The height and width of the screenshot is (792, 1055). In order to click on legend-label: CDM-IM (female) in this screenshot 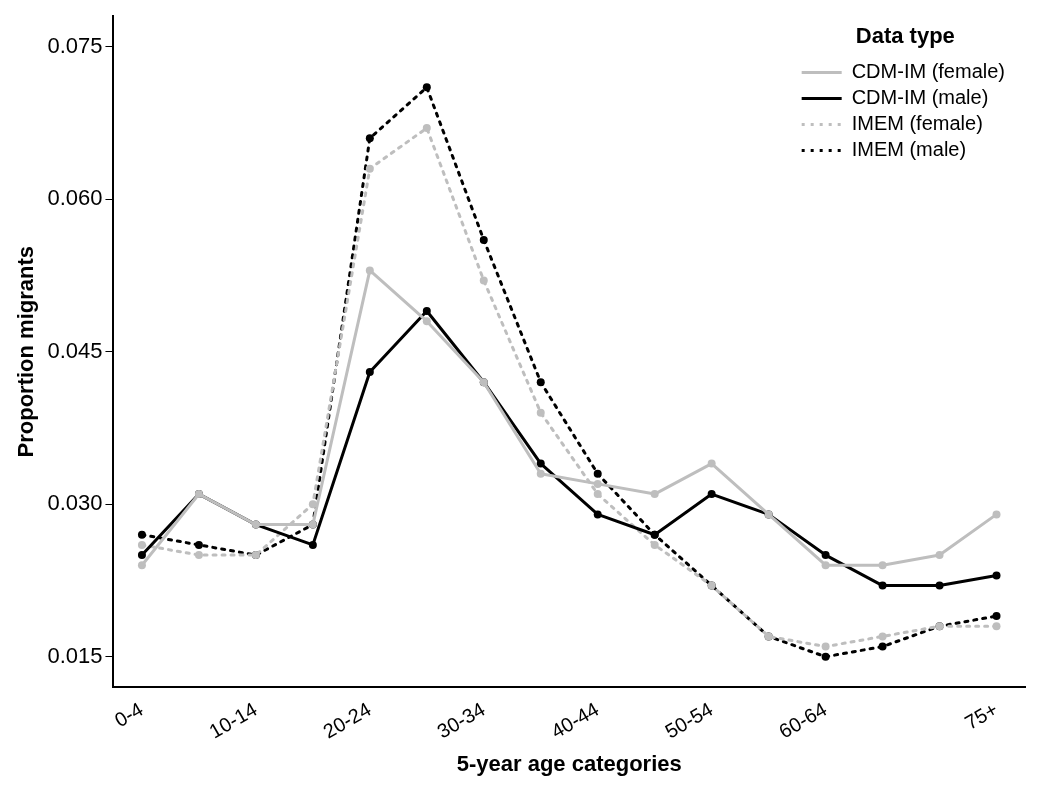, I will do `click(928, 71)`.